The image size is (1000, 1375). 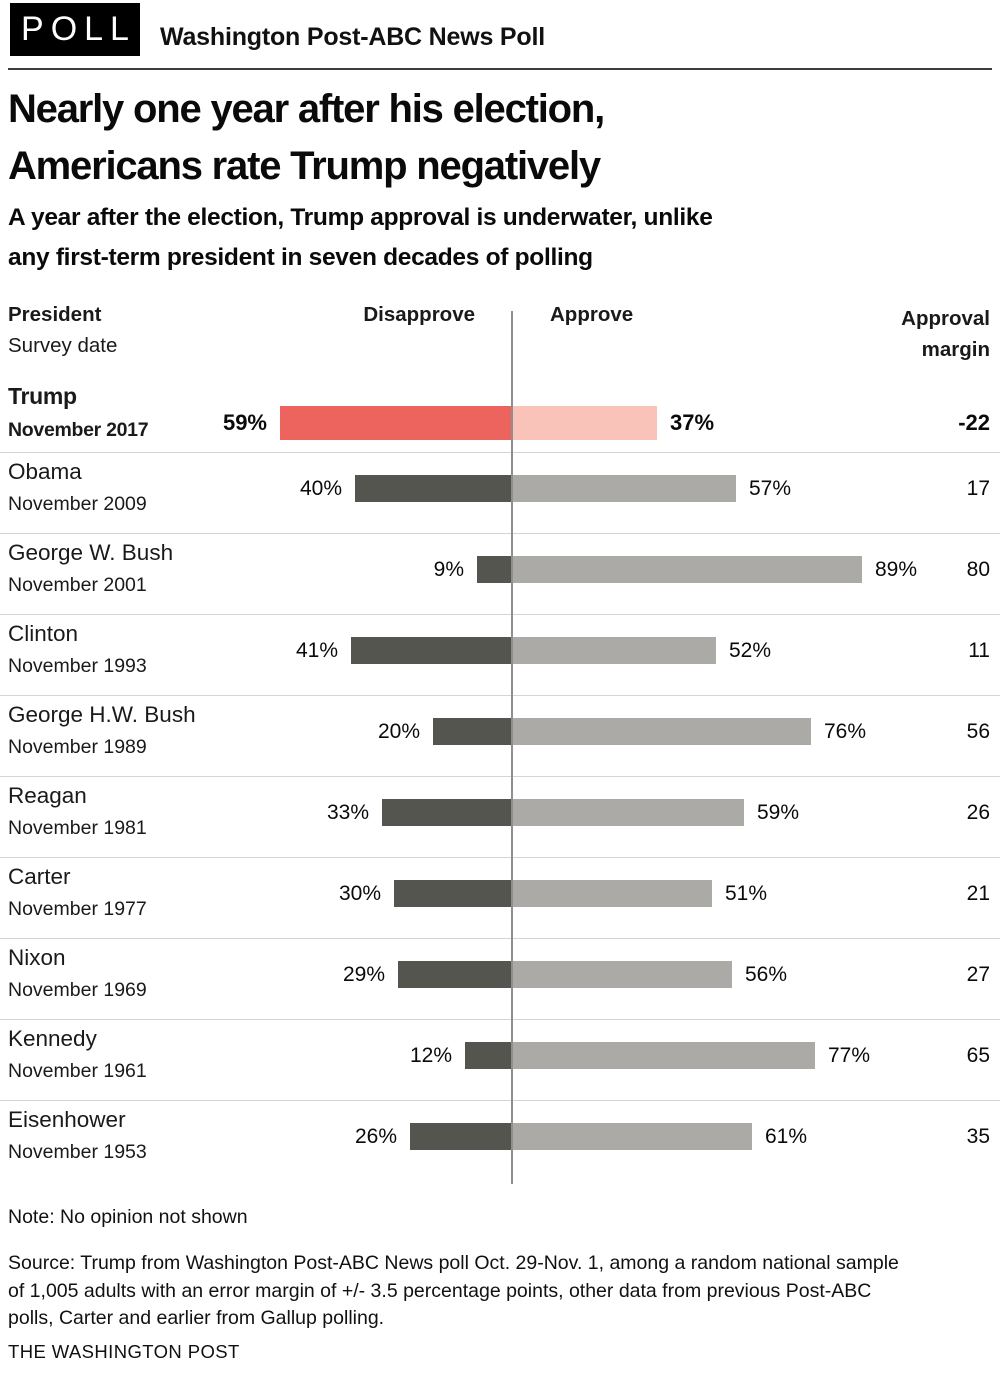 I want to click on brand-title: Washington Post-ABC News Poll, so click(x=352, y=37).